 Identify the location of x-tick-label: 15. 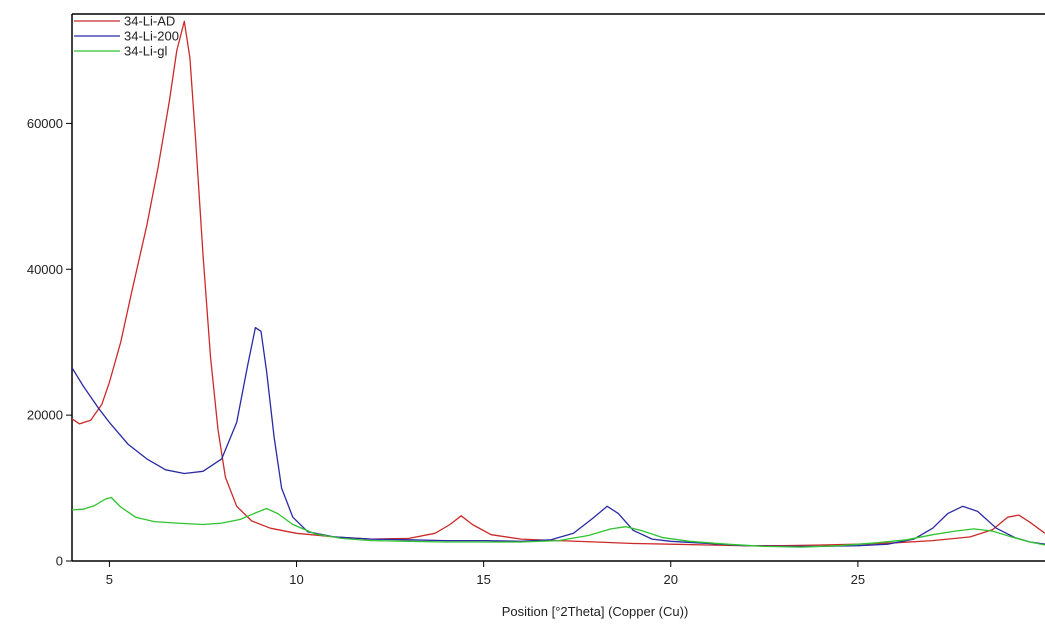
(483, 579).